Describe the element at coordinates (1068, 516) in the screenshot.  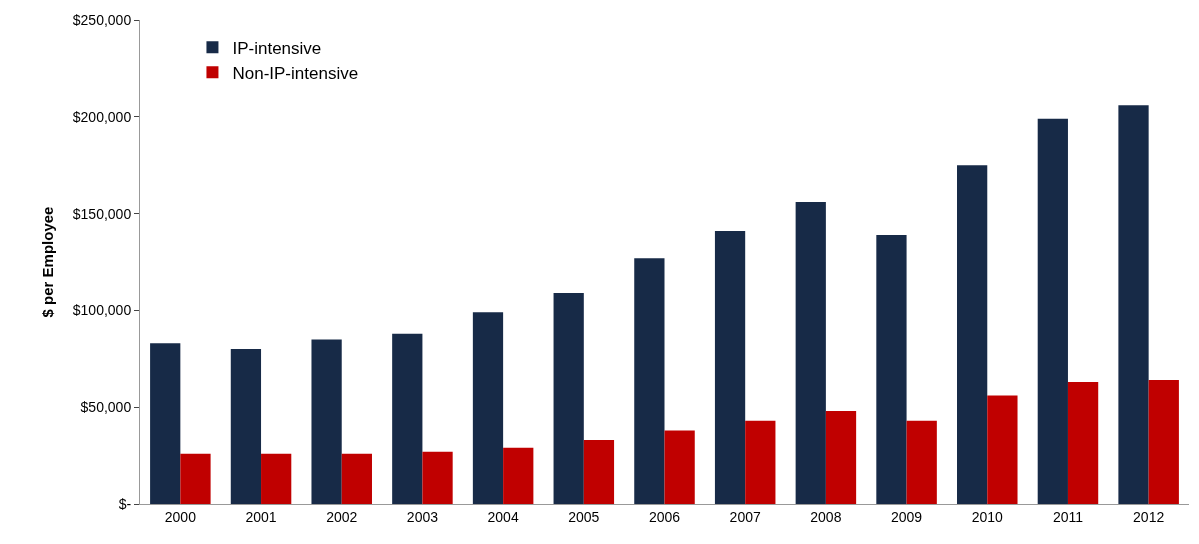
I see `x-tick-label: 2011` at that location.